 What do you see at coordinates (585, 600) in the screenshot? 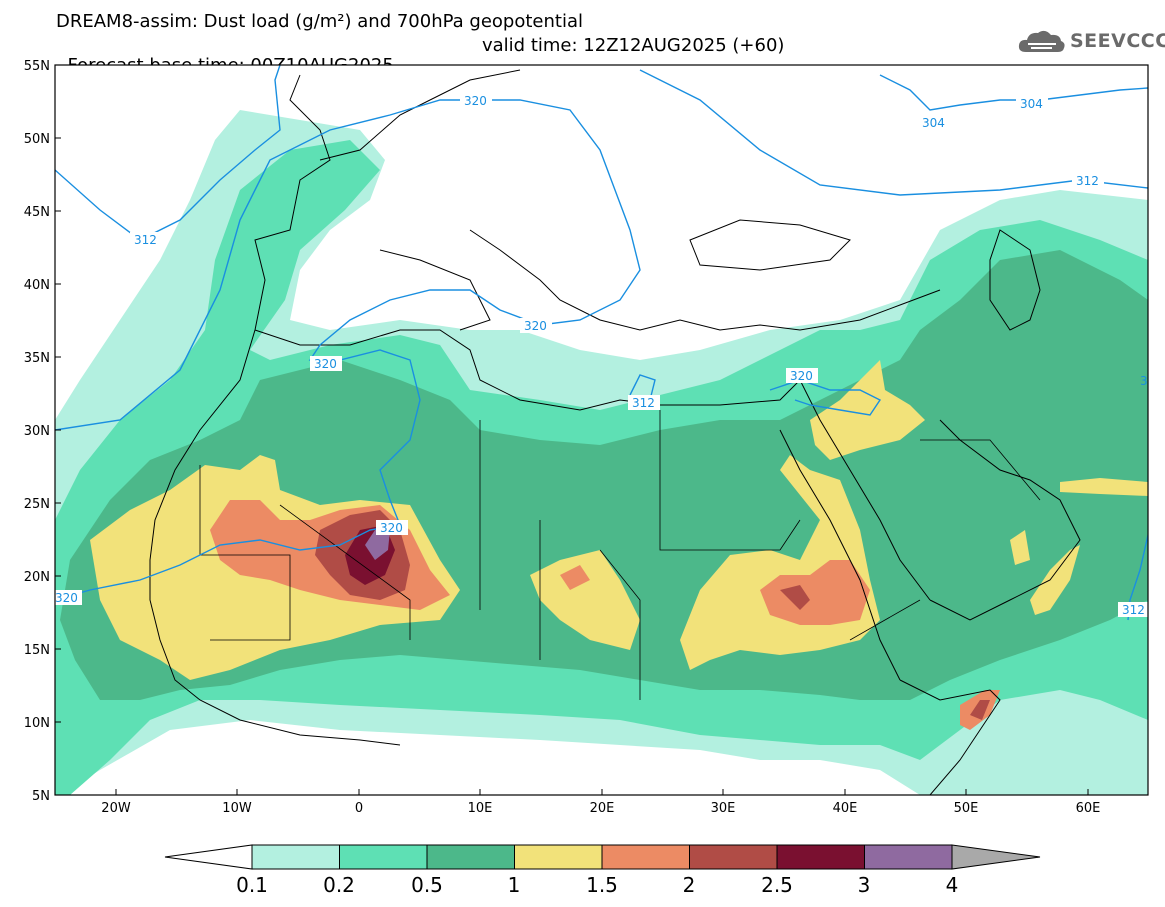
I see `dust-level-1-b` at bounding box center [585, 600].